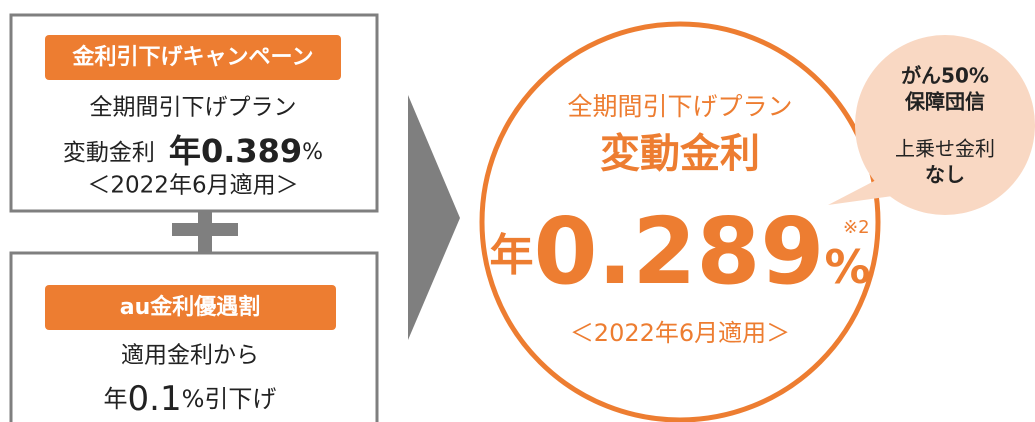 This screenshot has height=422, width=1035. What do you see at coordinates (205, 231) in the screenshot?
I see `plus-v` at bounding box center [205, 231].